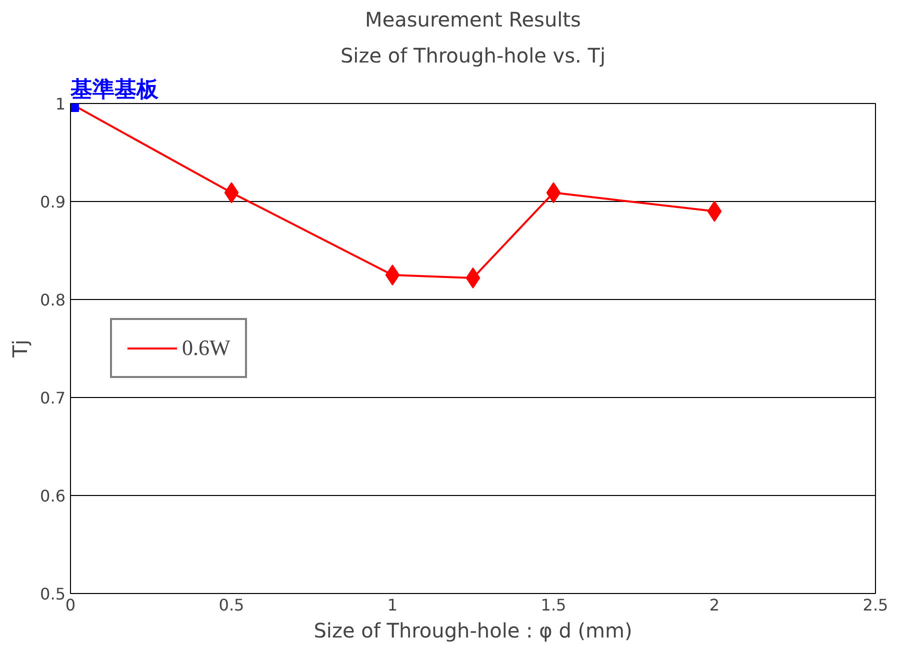  I want to click on annotation: 基準基板, so click(115, 89).